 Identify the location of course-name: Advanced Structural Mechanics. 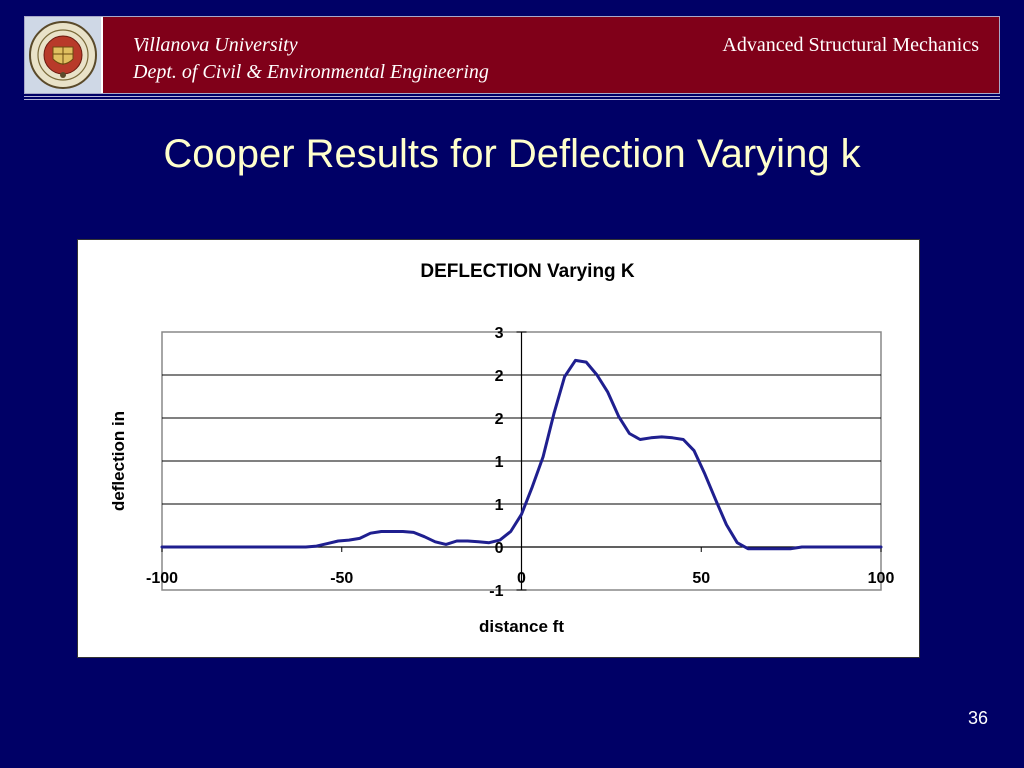
(850, 45).